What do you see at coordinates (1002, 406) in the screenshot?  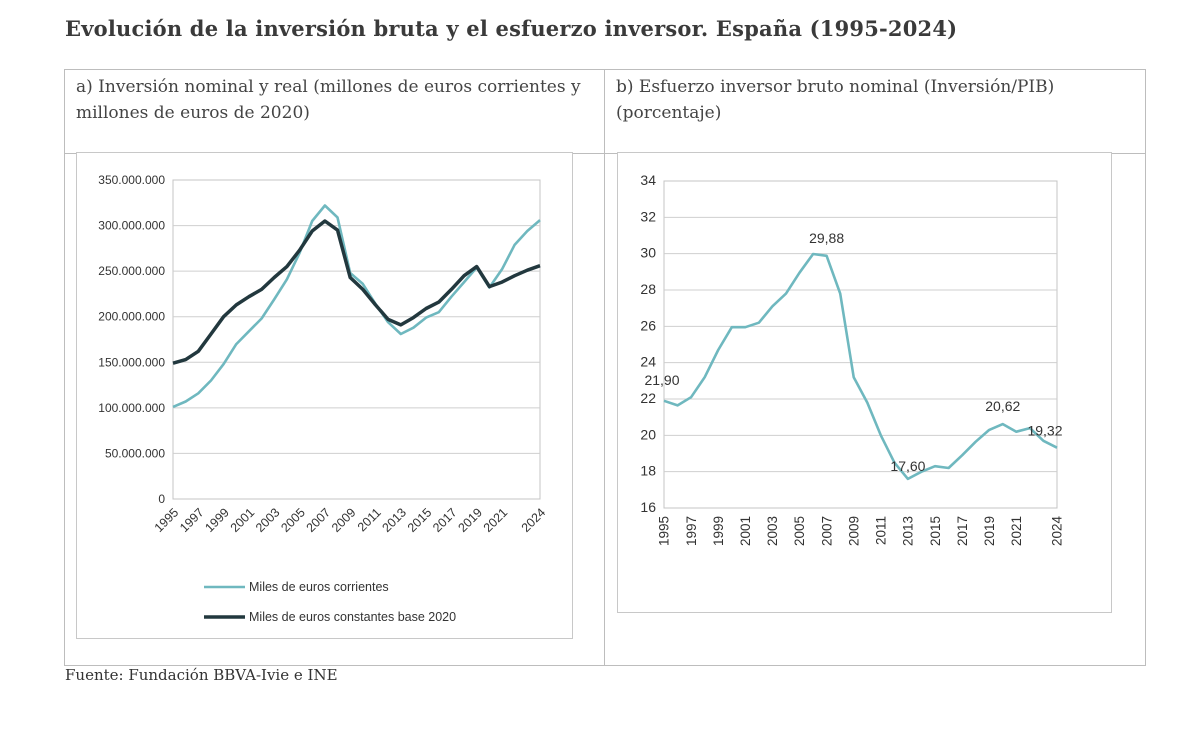 I see `chart-b-data-label: 20,62` at bounding box center [1002, 406].